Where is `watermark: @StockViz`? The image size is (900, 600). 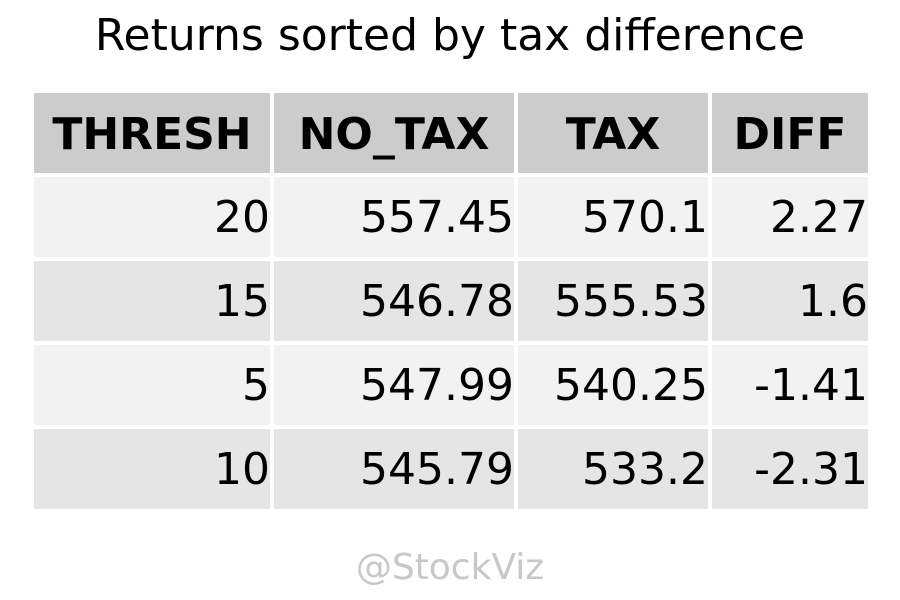
watermark: @StockViz is located at coordinates (450, 567).